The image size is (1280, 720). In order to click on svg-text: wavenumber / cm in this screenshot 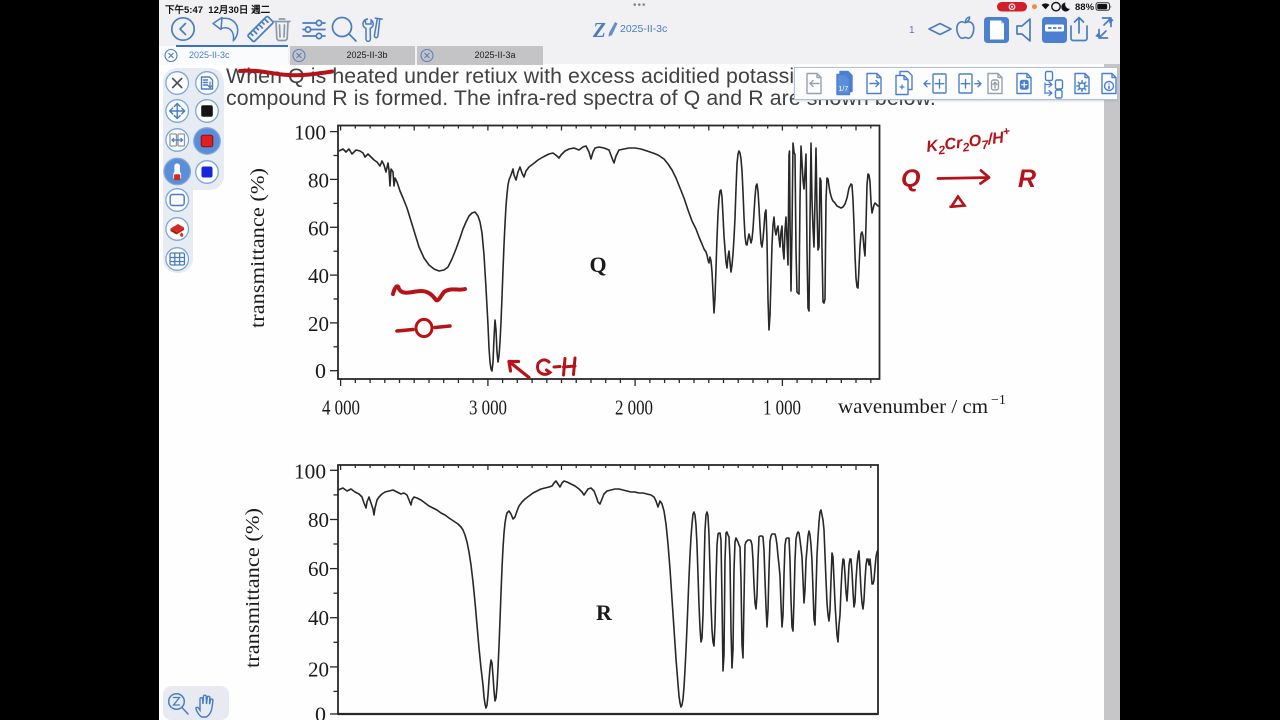, I will do `click(913, 407)`.